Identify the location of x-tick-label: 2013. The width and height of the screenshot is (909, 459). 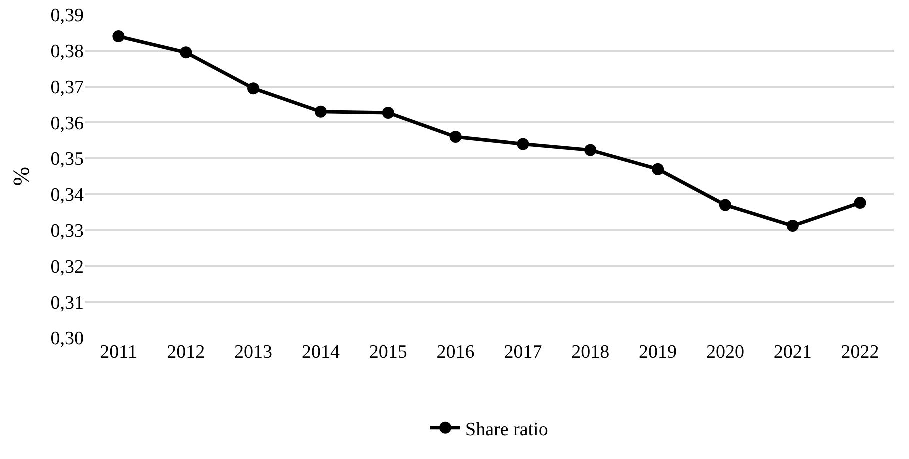
(253, 352).